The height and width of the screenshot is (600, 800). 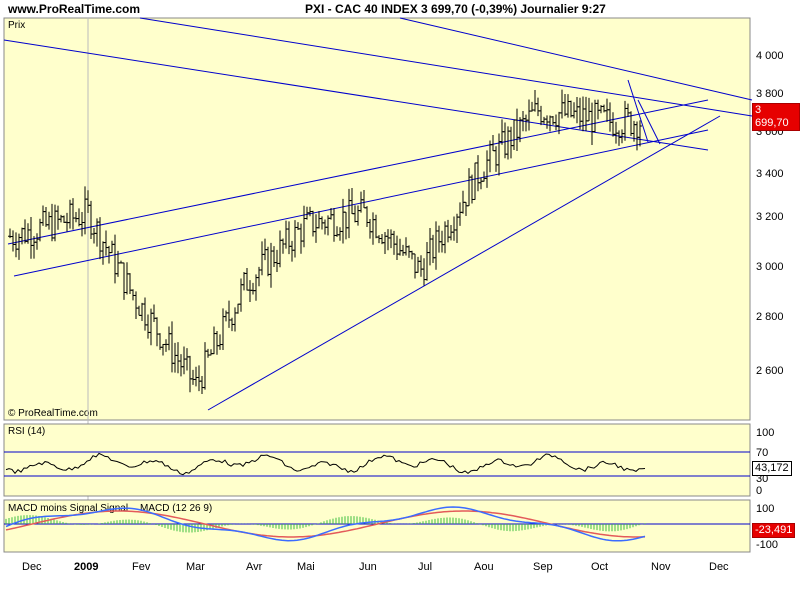 I want to click on price-bar, so click(x=640, y=133).